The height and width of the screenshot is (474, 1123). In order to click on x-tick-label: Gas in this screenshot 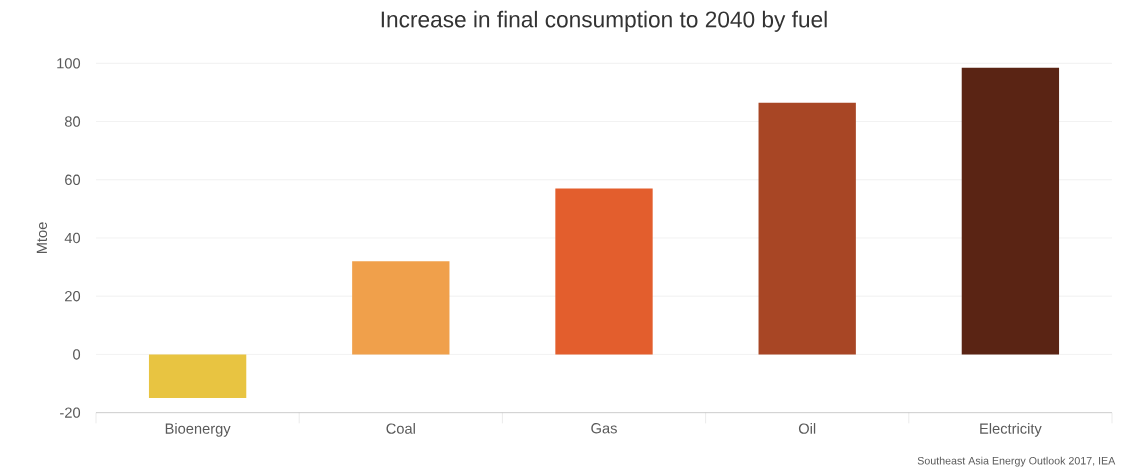, I will do `click(604, 428)`.